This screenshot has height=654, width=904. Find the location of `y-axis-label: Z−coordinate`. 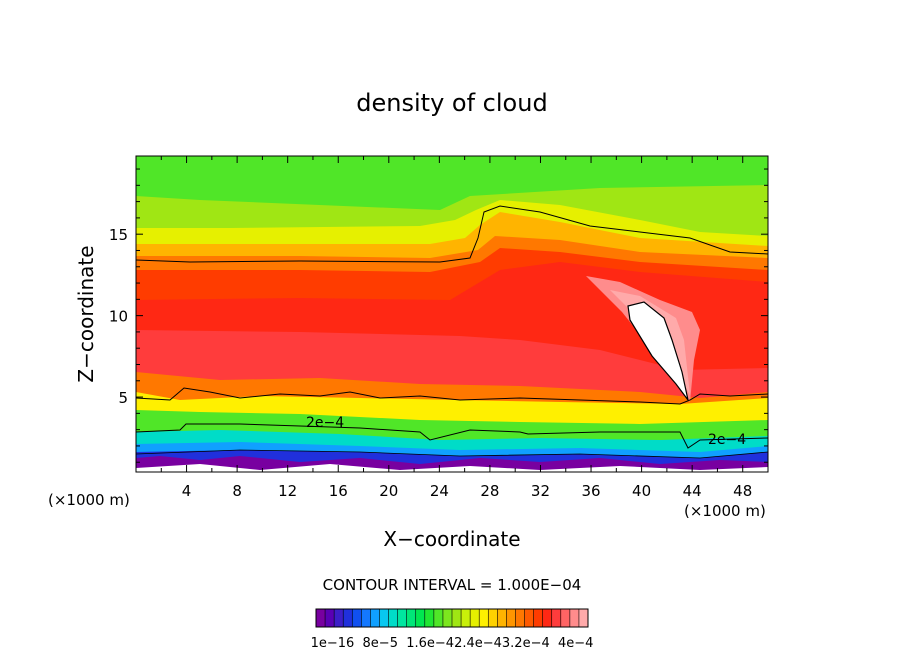

y-axis-label: Z−coordinate is located at coordinates (86, 313).